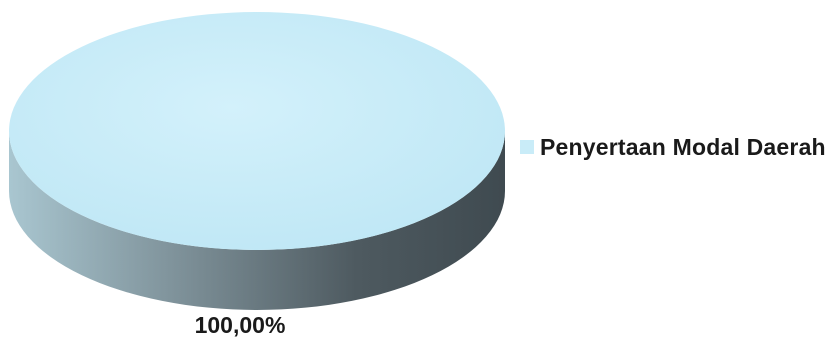  What do you see at coordinates (527, 147) in the screenshot?
I see `legend-swatch-penyertaan-modal-daerah` at bounding box center [527, 147].